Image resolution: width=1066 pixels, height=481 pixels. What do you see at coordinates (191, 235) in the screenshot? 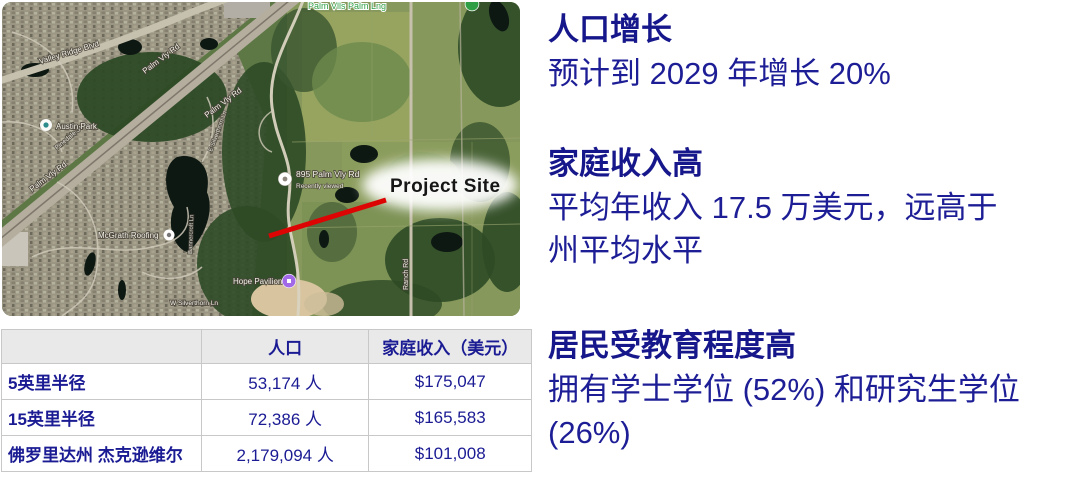
I see `road-label-bannercroft: Bannercroft Ln` at bounding box center [191, 235].